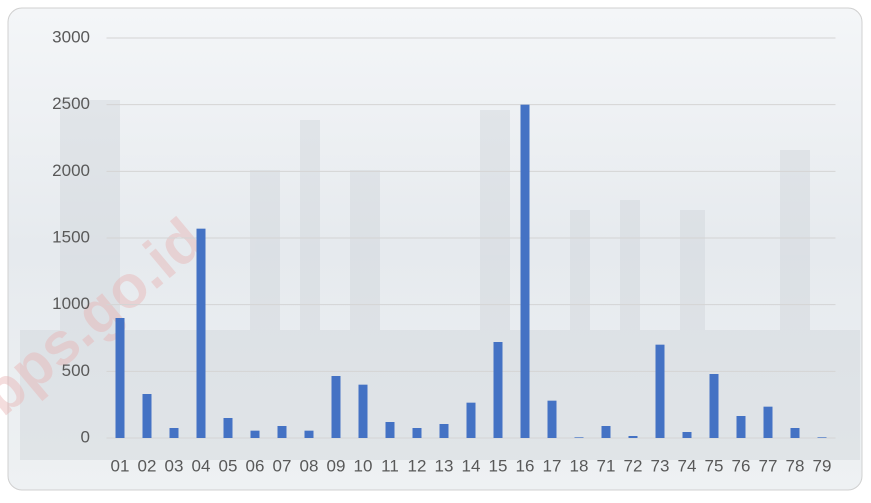  Describe the element at coordinates (71, 36) in the screenshot. I see `y-tick-label: 3000` at that location.